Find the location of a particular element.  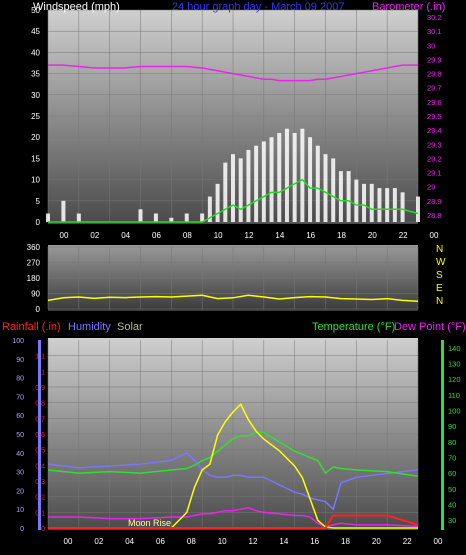

y-tick-label: 29.4 is located at coordinates (434, 130).